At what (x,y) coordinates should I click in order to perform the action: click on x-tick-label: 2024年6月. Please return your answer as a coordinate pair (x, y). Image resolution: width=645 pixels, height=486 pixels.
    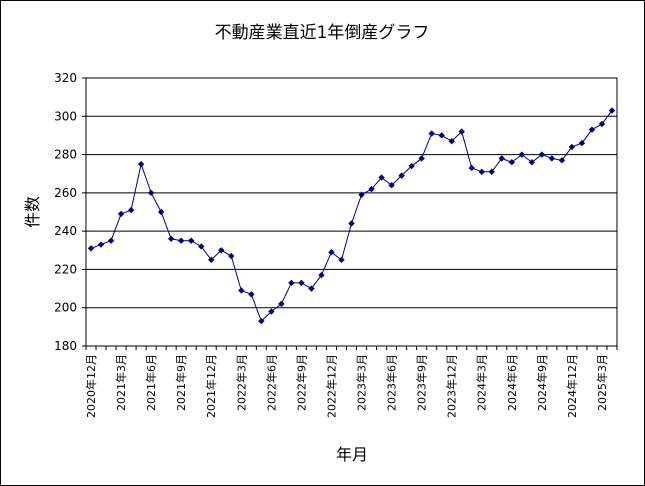
    Looking at the image, I should click on (512, 382).